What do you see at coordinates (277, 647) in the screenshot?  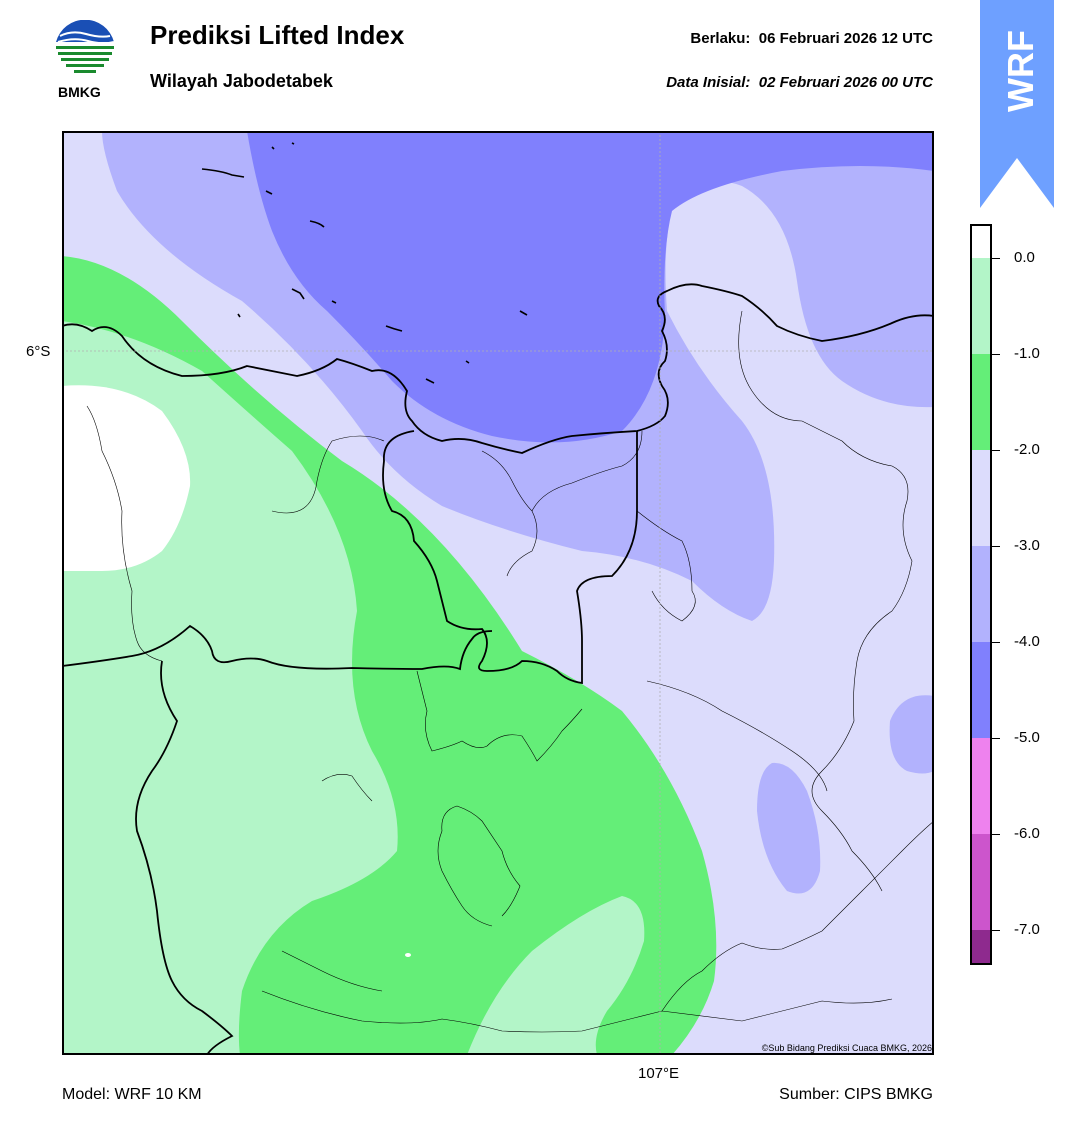 I see `province-boundary-west` at bounding box center [277, 647].